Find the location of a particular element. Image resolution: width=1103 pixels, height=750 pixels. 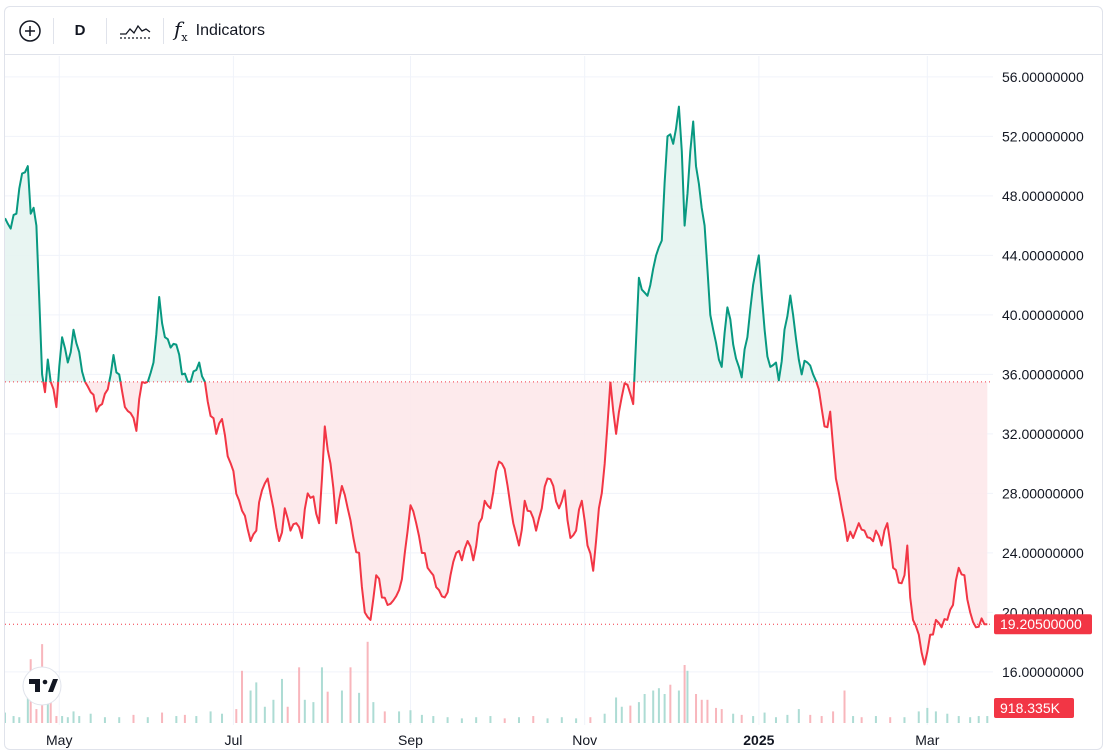

price-tick-label: 40.00000000 is located at coordinates (1043, 315).